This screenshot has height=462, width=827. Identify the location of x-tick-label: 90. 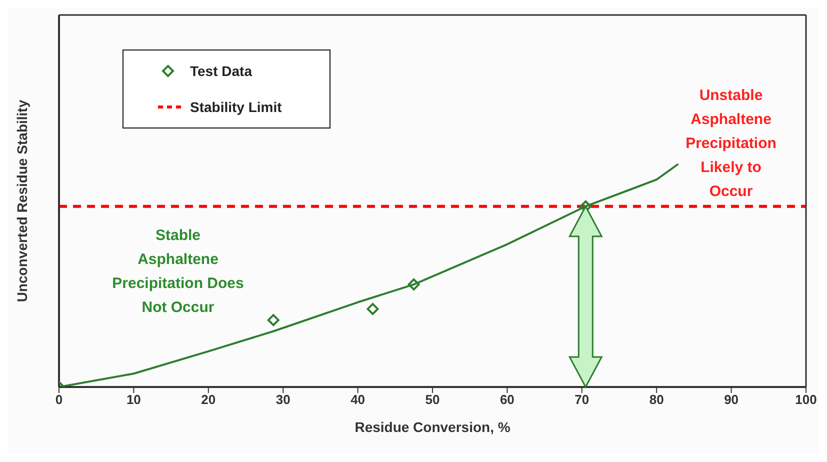
(731, 400).